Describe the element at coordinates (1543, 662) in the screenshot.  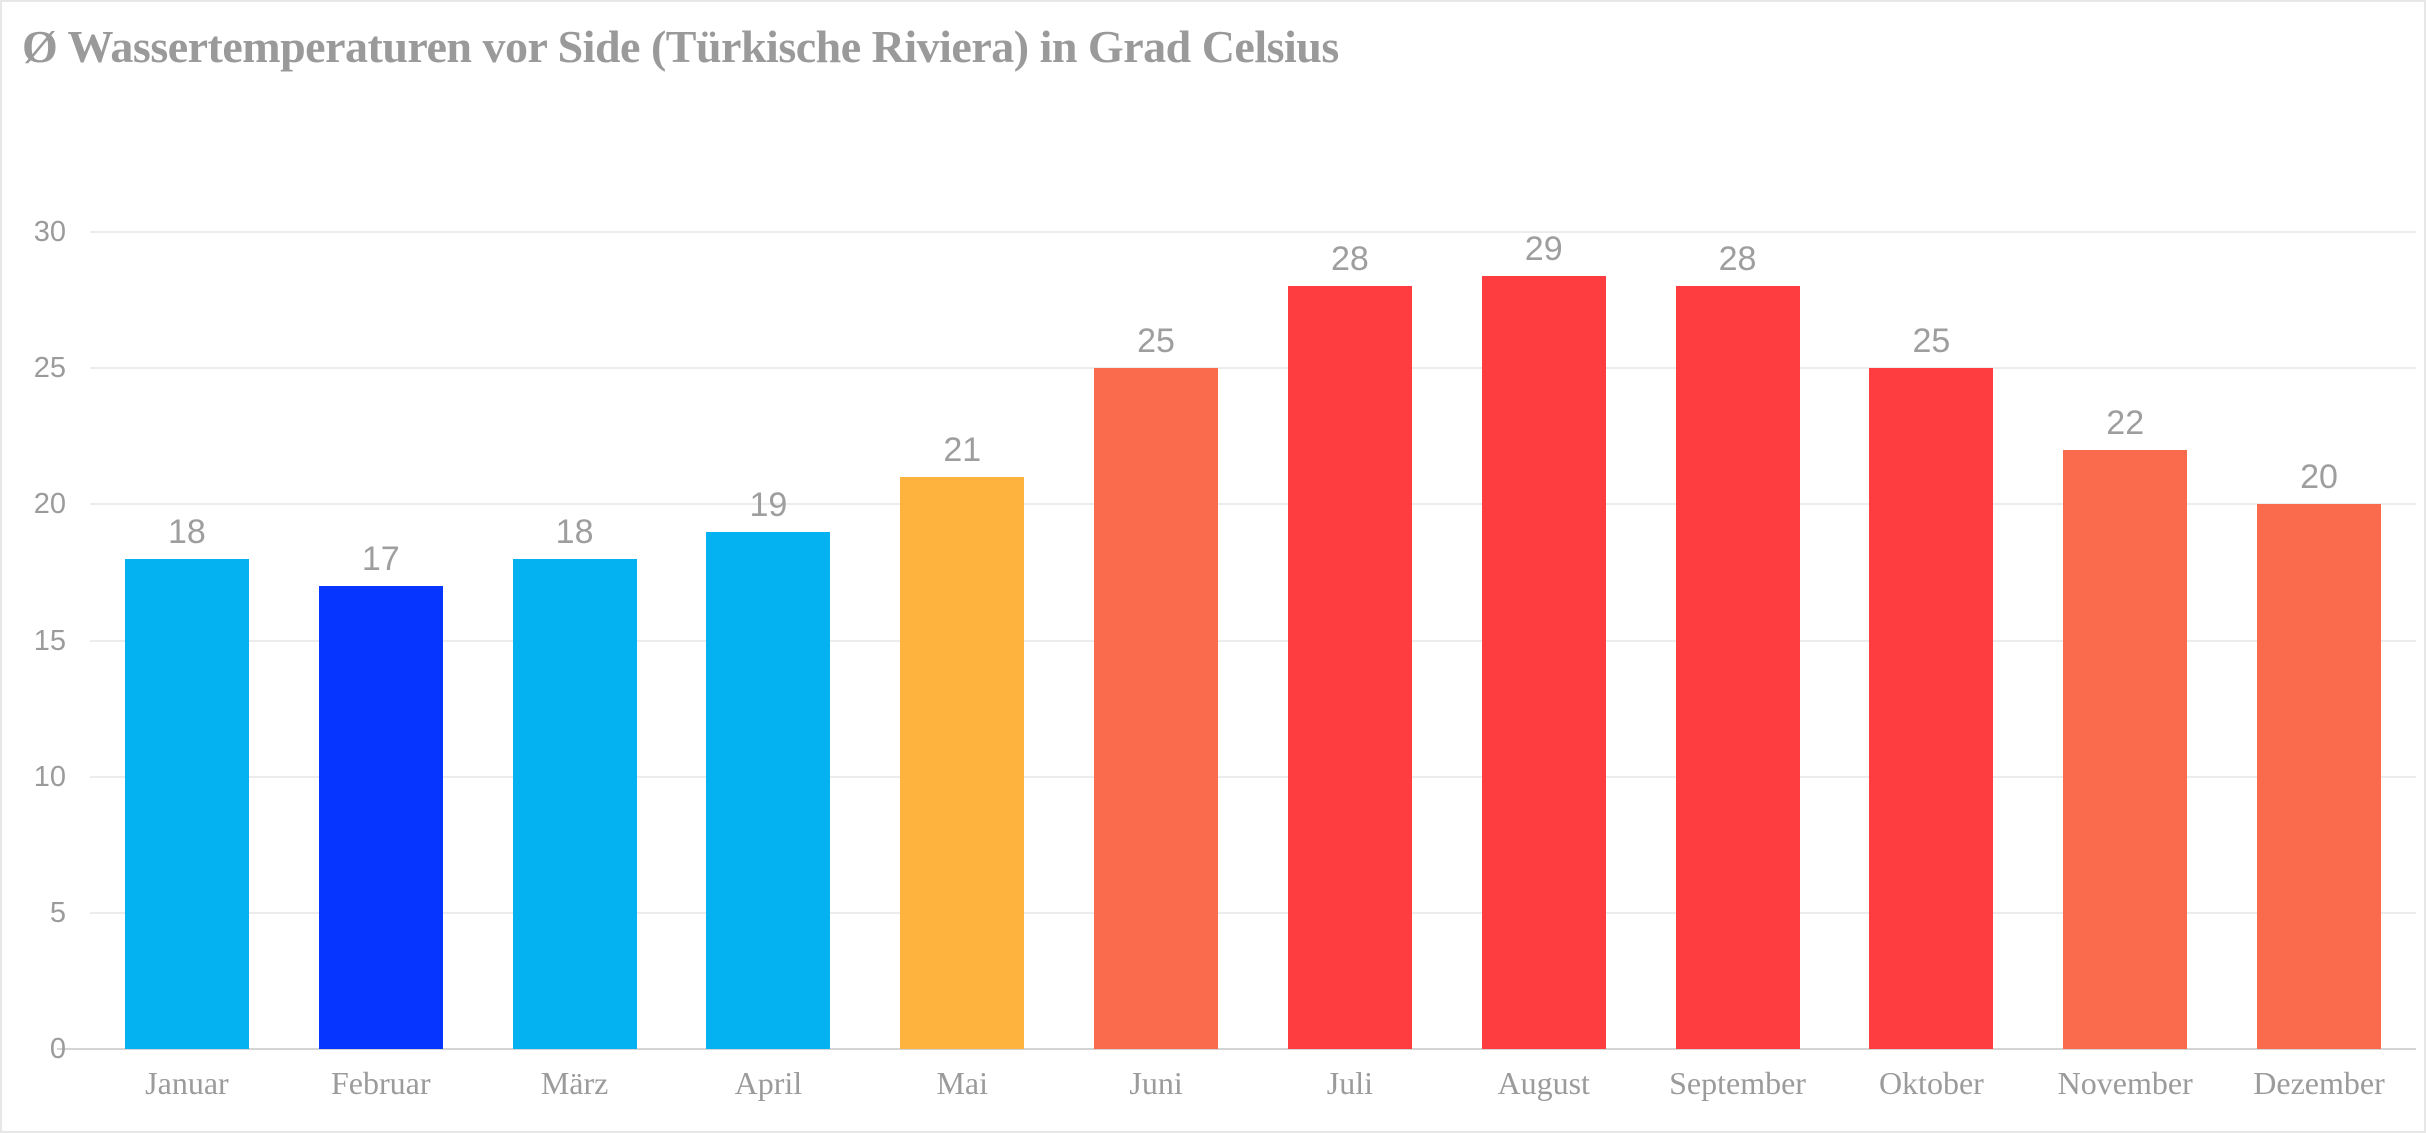
I see `bar-august` at that location.